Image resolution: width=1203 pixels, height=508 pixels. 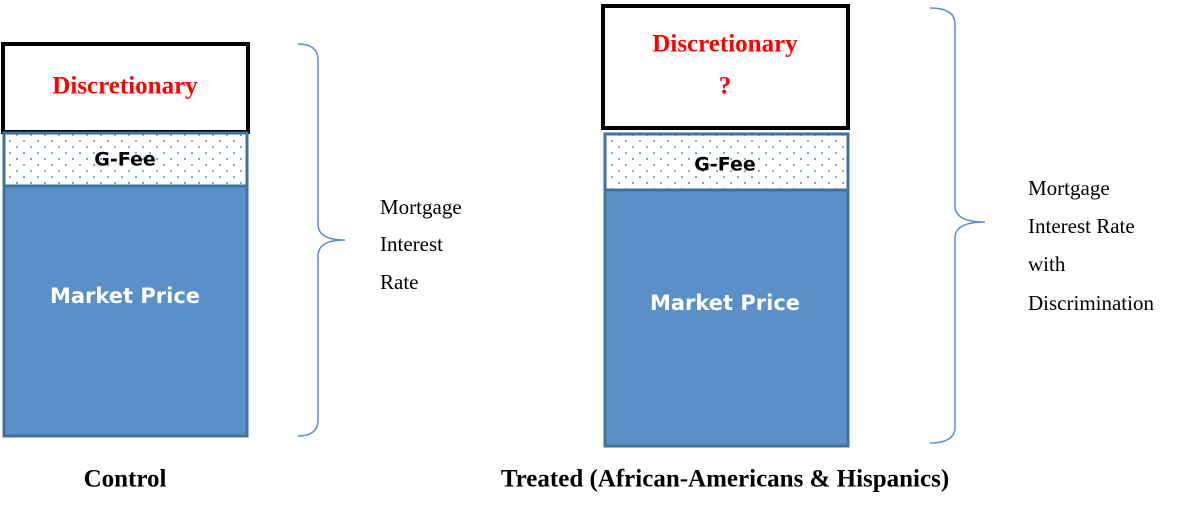 I want to click on caption: Control, so click(x=125, y=479).